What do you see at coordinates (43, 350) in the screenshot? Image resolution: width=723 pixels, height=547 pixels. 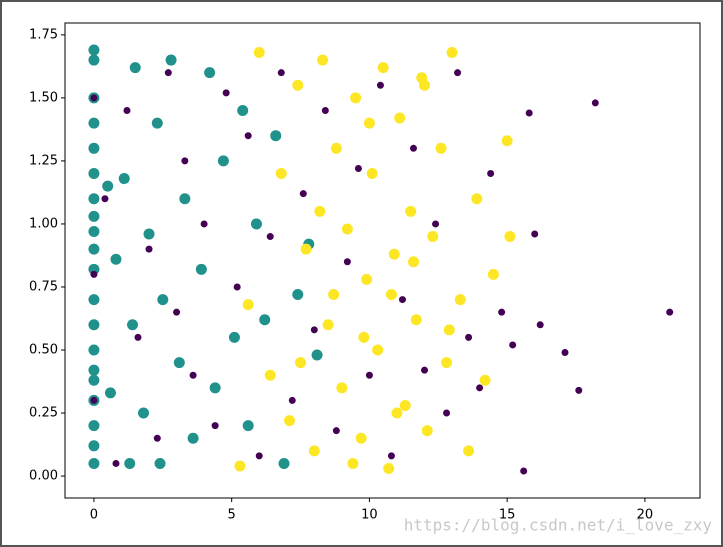 I see `y-tick-label: 0.50` at bounding box center [43, 350].